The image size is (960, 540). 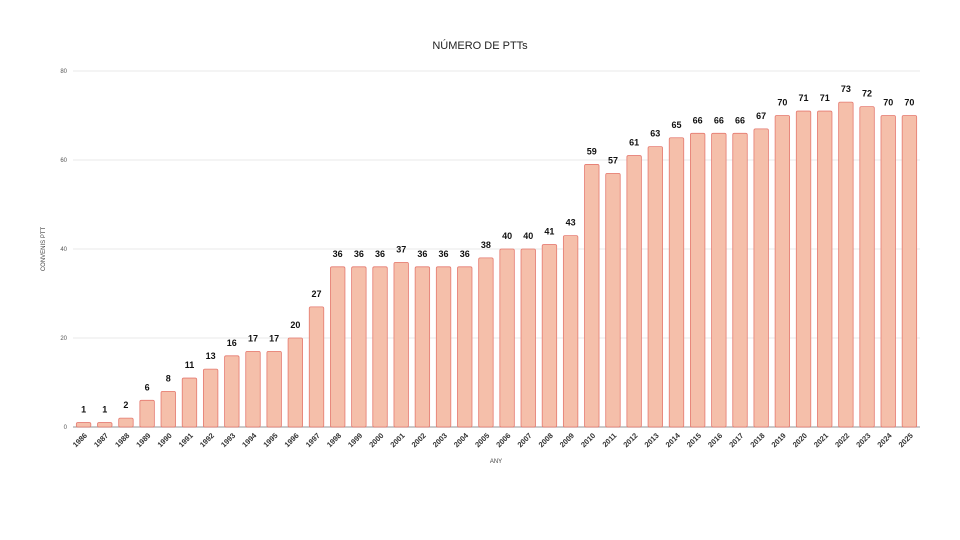 What do you see at coordinates (207, 440) in the screenshot?
I see `x-tick-label: 1992` at bounding box center [207, 440].